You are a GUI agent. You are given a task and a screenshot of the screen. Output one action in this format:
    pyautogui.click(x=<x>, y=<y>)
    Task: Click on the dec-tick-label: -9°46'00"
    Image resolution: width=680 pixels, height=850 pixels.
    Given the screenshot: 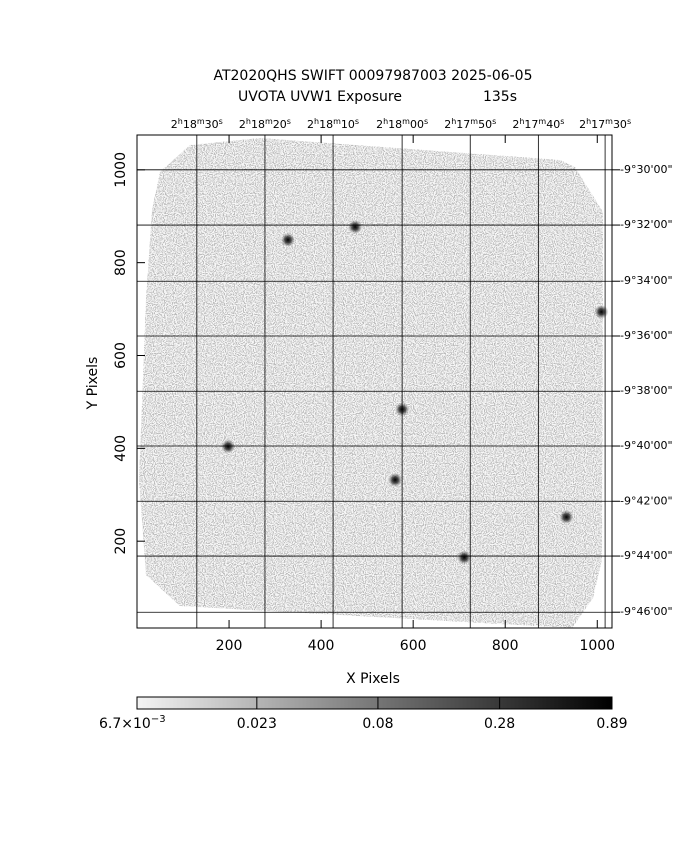 What is the action you would take?
    pyautogui.click(x=646, y=611)
    